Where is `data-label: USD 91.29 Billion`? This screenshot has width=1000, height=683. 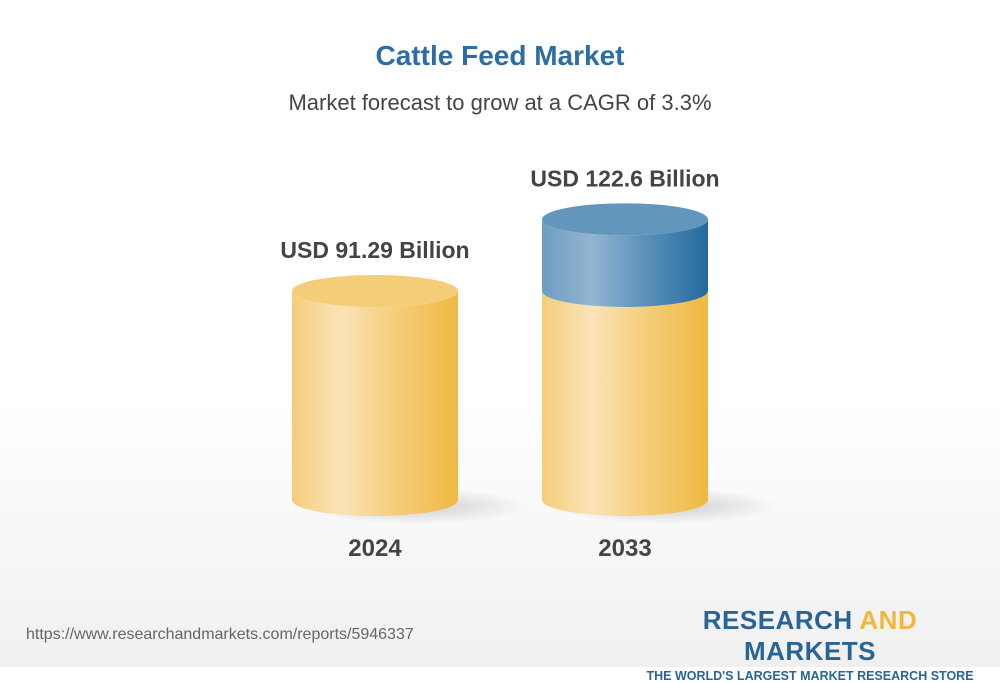
data-label: USD 91.29 Billion is located at coordinates (374, 250).